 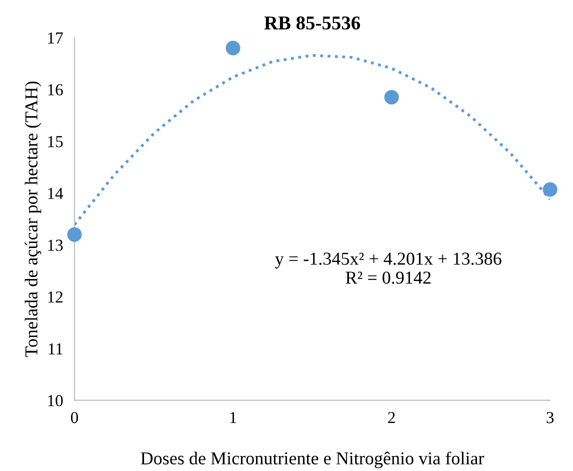 I want to click on y-tick-label: 16, so click(x=55, y=90).